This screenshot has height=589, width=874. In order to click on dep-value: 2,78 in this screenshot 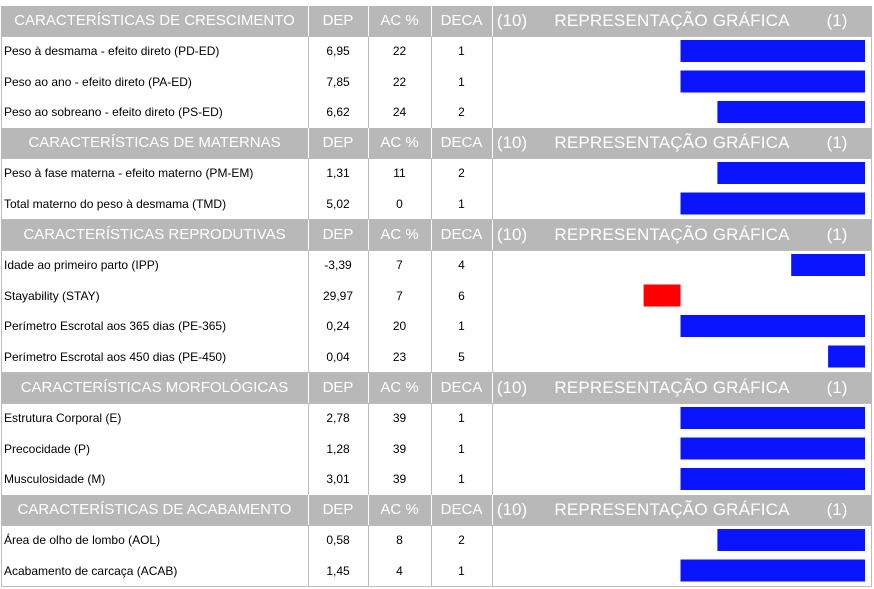, I will do `click(338, 418)`.